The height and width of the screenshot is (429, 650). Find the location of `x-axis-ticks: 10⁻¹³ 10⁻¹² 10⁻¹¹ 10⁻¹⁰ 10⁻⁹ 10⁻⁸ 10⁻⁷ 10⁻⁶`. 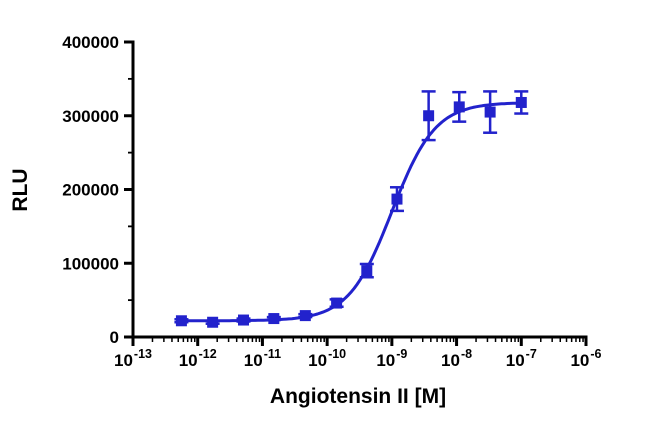

x-axis-ticks: 10⁻¹³ 10⁻¹² 10⁻¹¹ 10⁻¹⁰ 10⁻⁹ 10⁻⁸ 10⁻⁷ 10⁻⁶ is located at coordinates (358, 353).